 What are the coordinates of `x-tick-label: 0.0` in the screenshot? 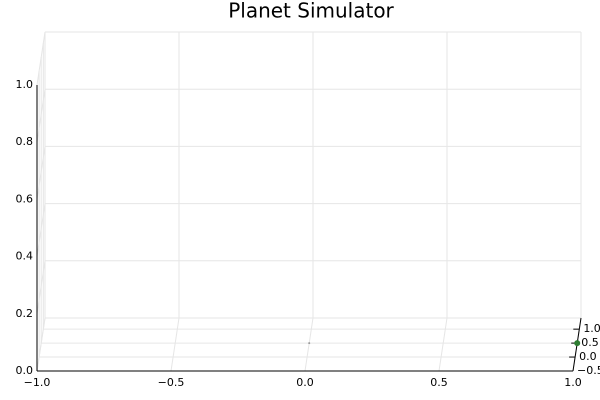 It's located at (305, 382).